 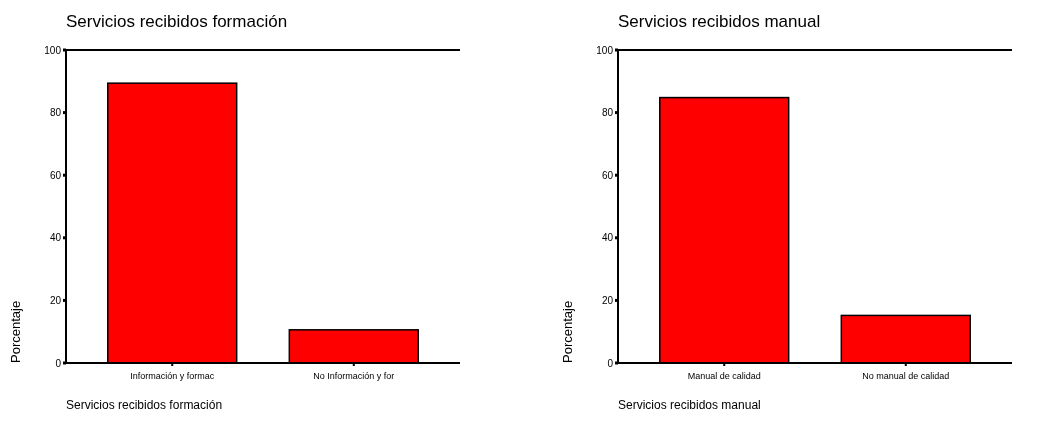 What do you see at coordinates (724, 376) in the screenshot?
I see `x-tick-label: Manual de calidad` at bounding box center [724, 376].